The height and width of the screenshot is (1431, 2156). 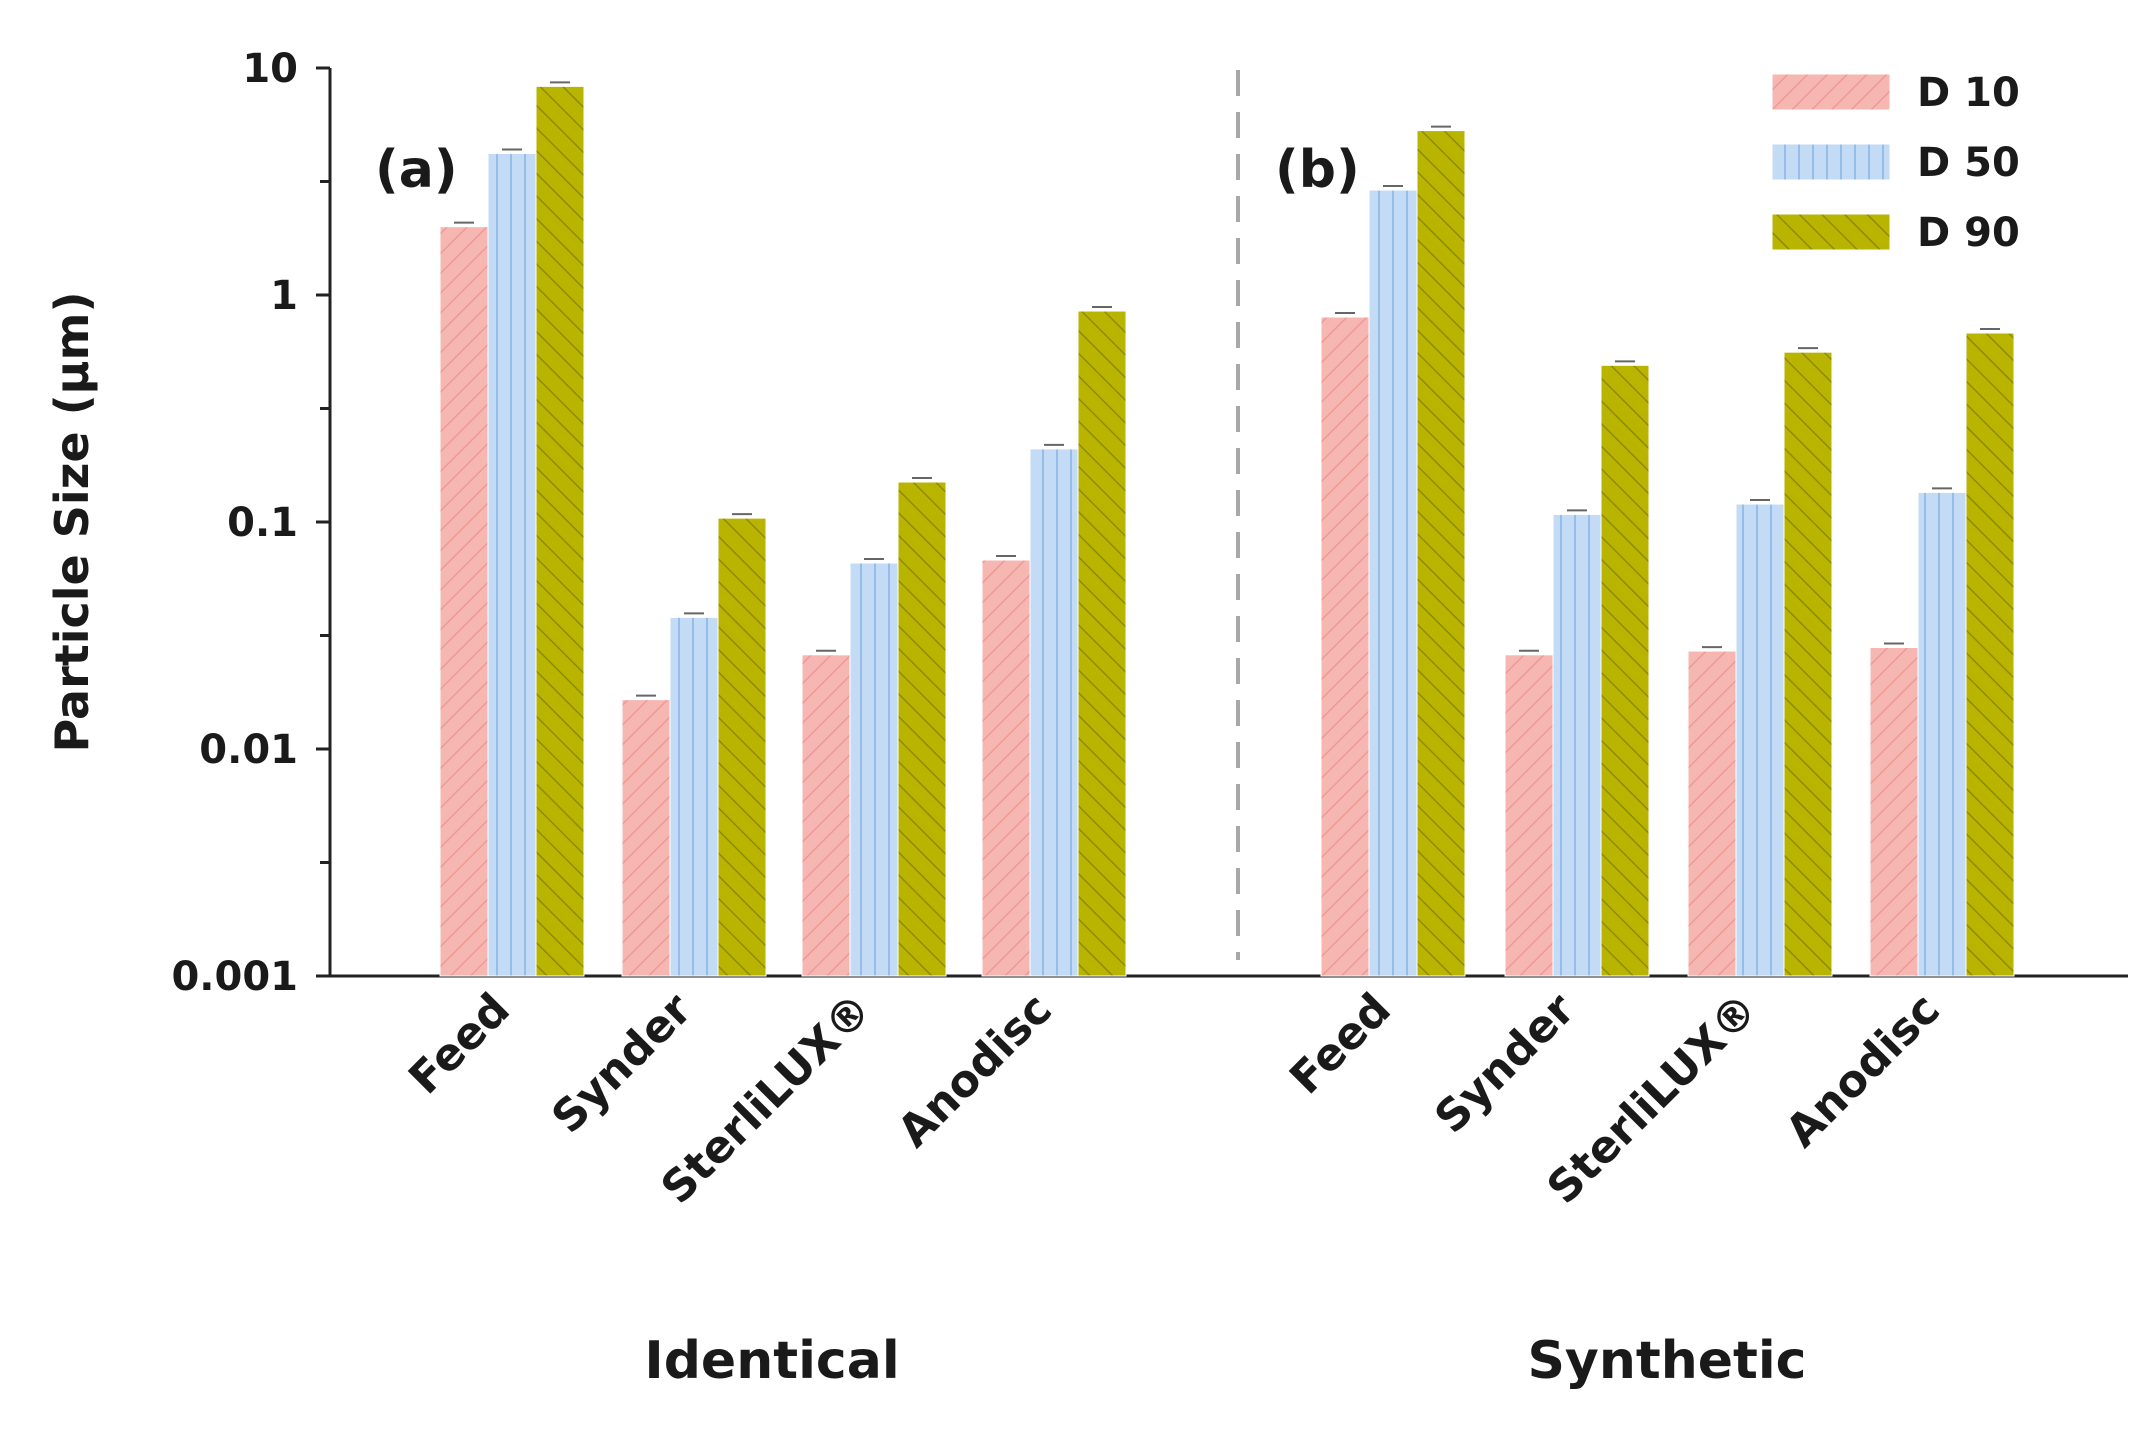 What do you see at coordinates (284, 296) in the screenshot?
I see `y-tick-label: 1` at bounding box center [284, 296].